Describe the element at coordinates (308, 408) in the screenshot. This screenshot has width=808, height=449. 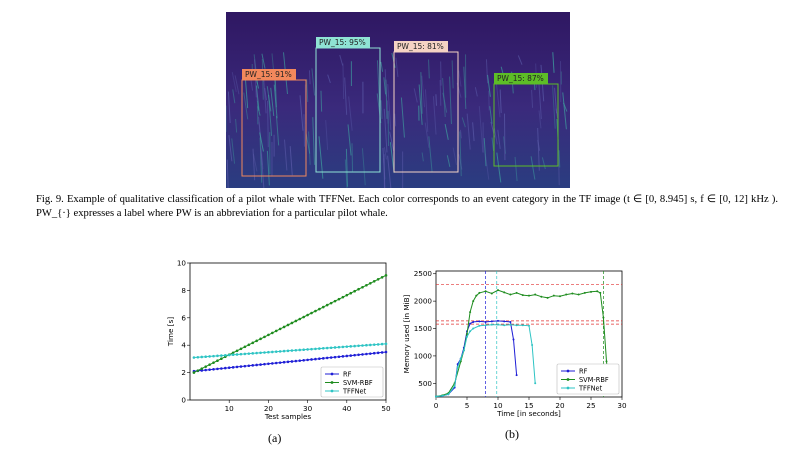
I see `x-tick-label: 30` at that location.